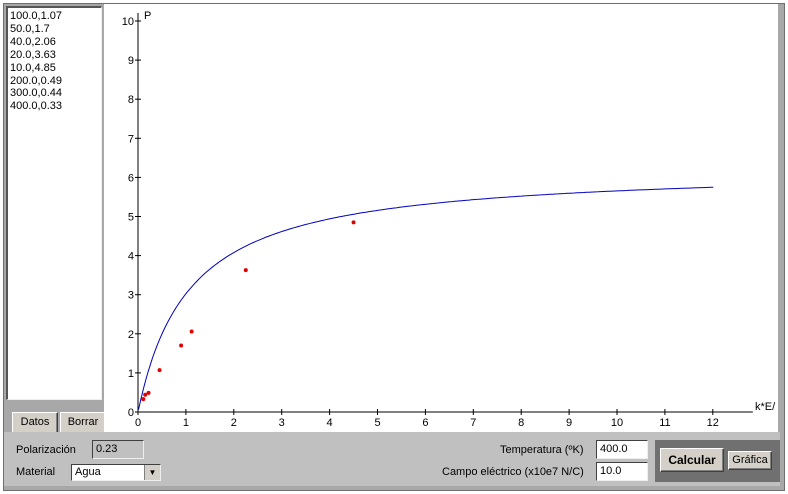 This screenshot has height=494, width=788. I want to click on y-tick-label: 2, so click(131, 335).